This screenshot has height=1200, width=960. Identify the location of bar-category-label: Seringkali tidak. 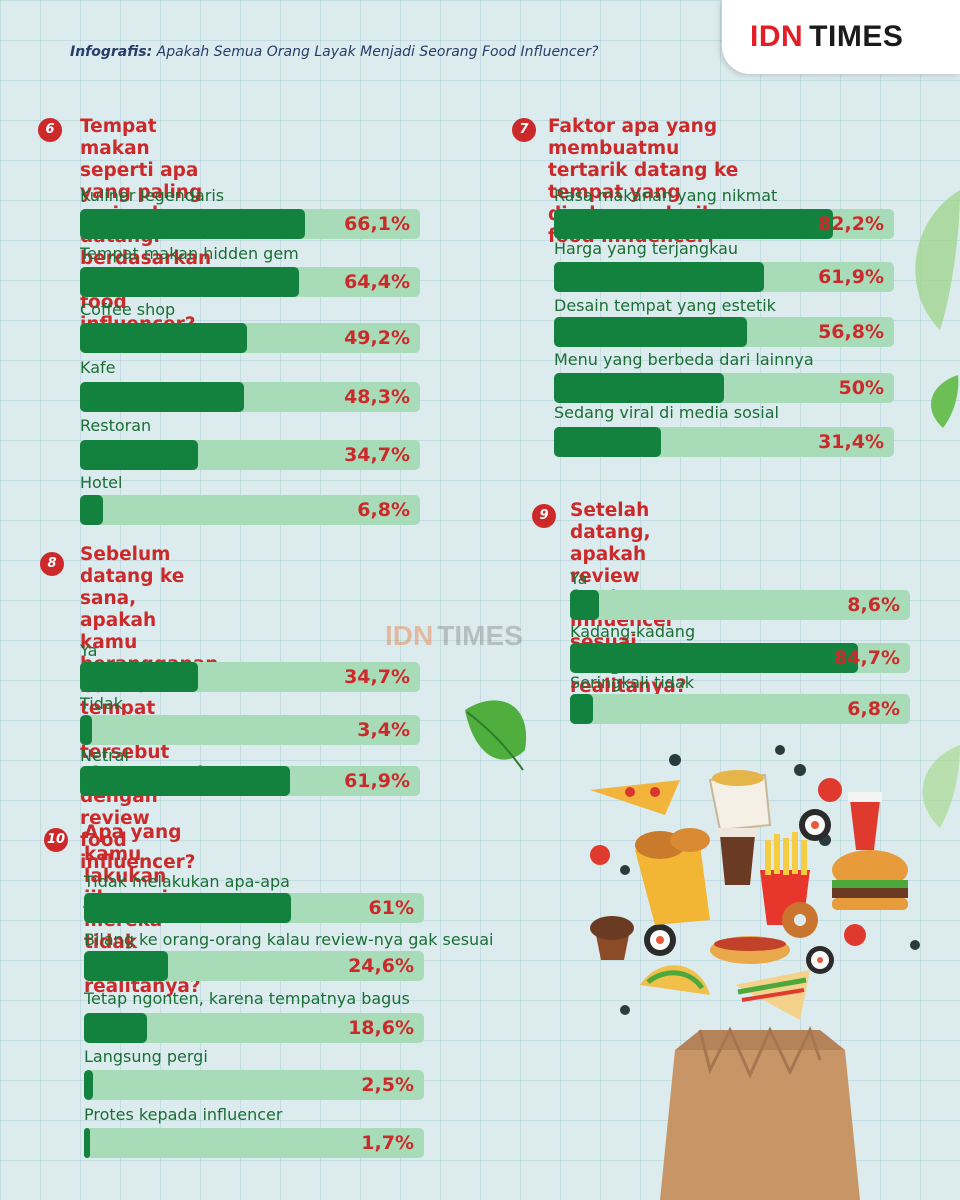
(632, 682).